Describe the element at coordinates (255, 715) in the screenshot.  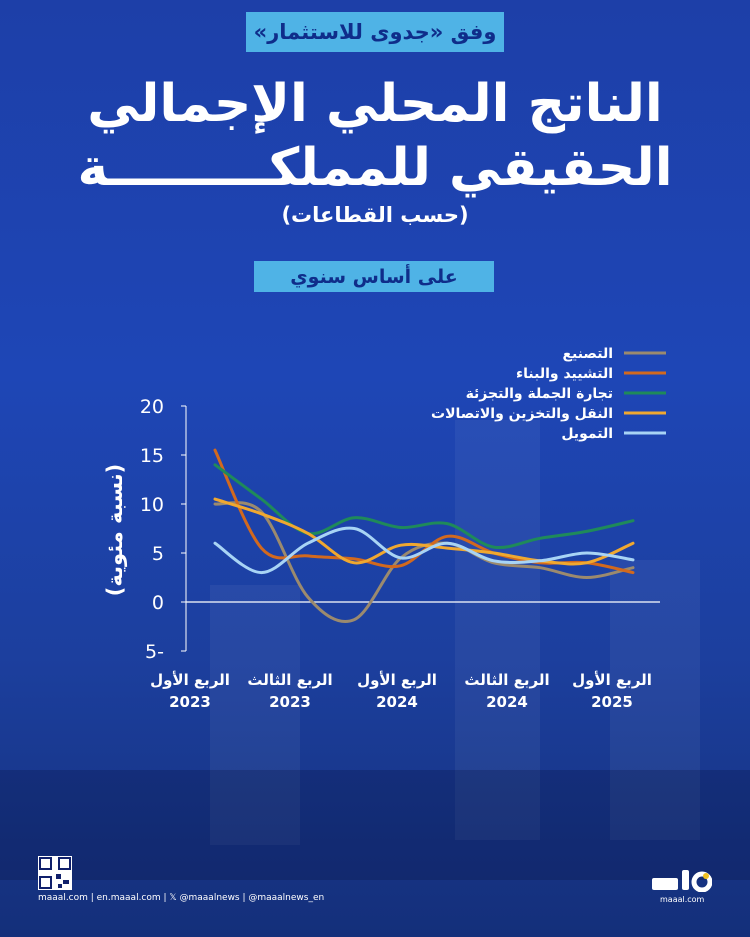
I see `bg-building-left` at that location.